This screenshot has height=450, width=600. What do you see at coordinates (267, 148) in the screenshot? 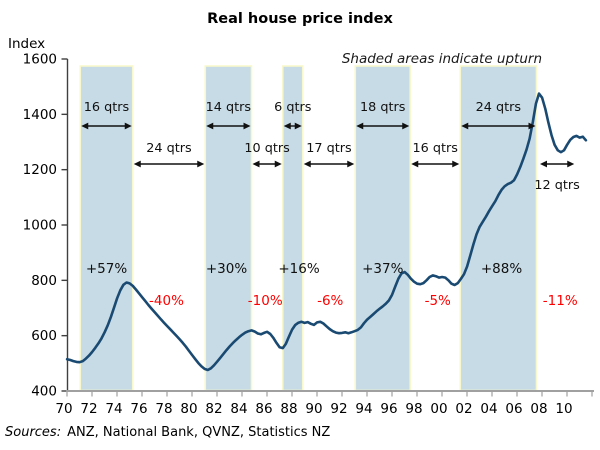
I see `downturn-duration-label: 10 qtrs` at bounding box center [267, 148].